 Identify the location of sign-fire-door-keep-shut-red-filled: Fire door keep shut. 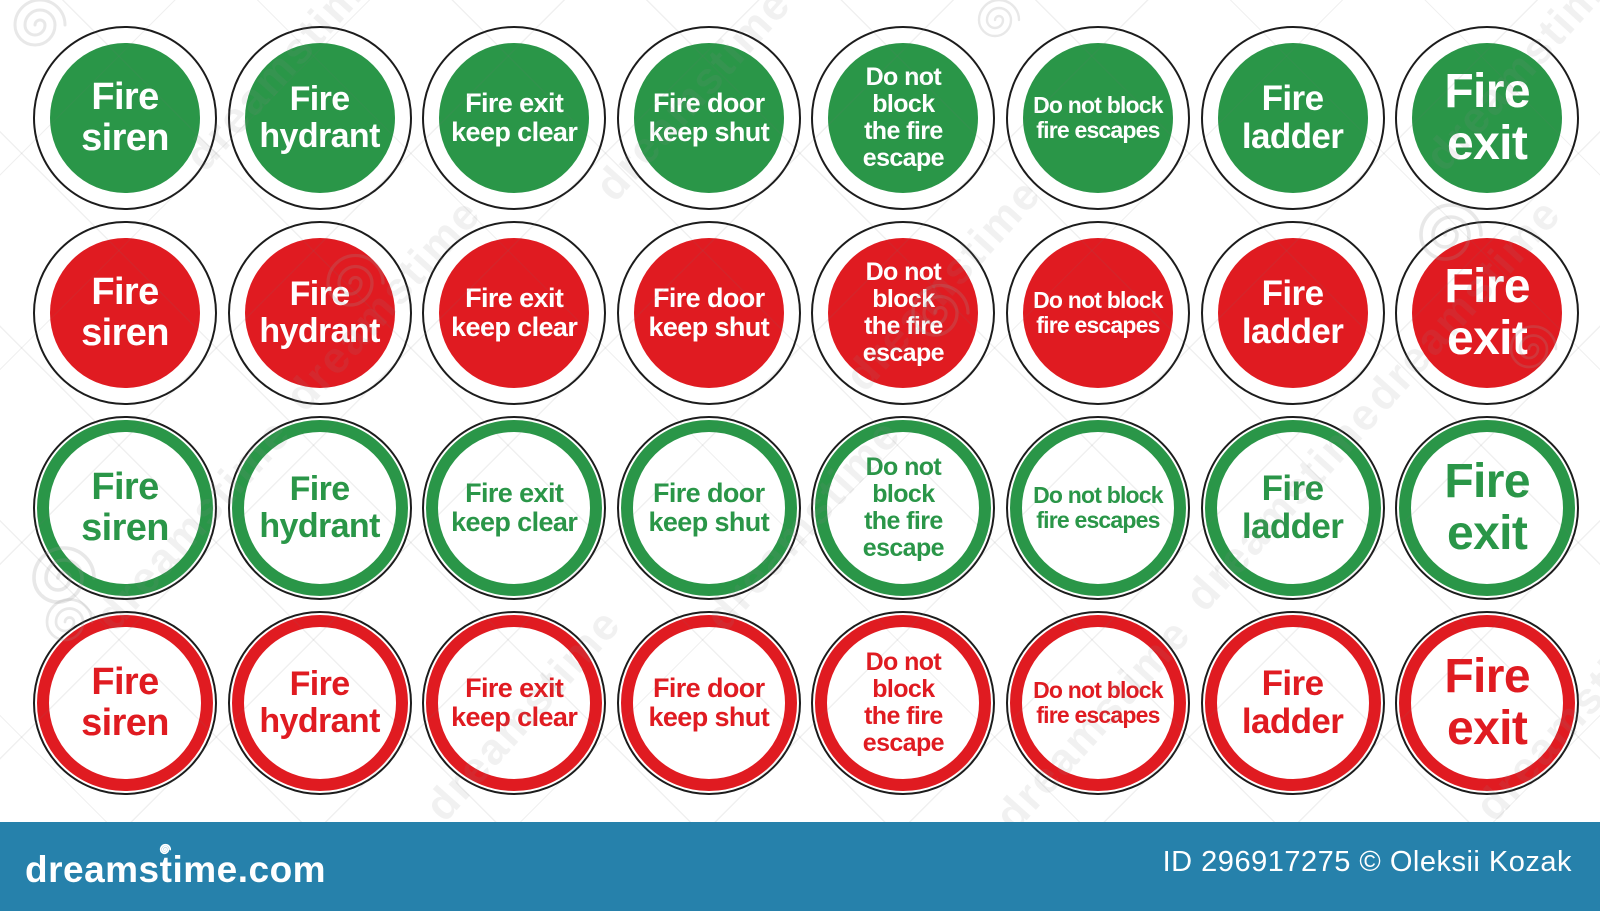
(708, 313).